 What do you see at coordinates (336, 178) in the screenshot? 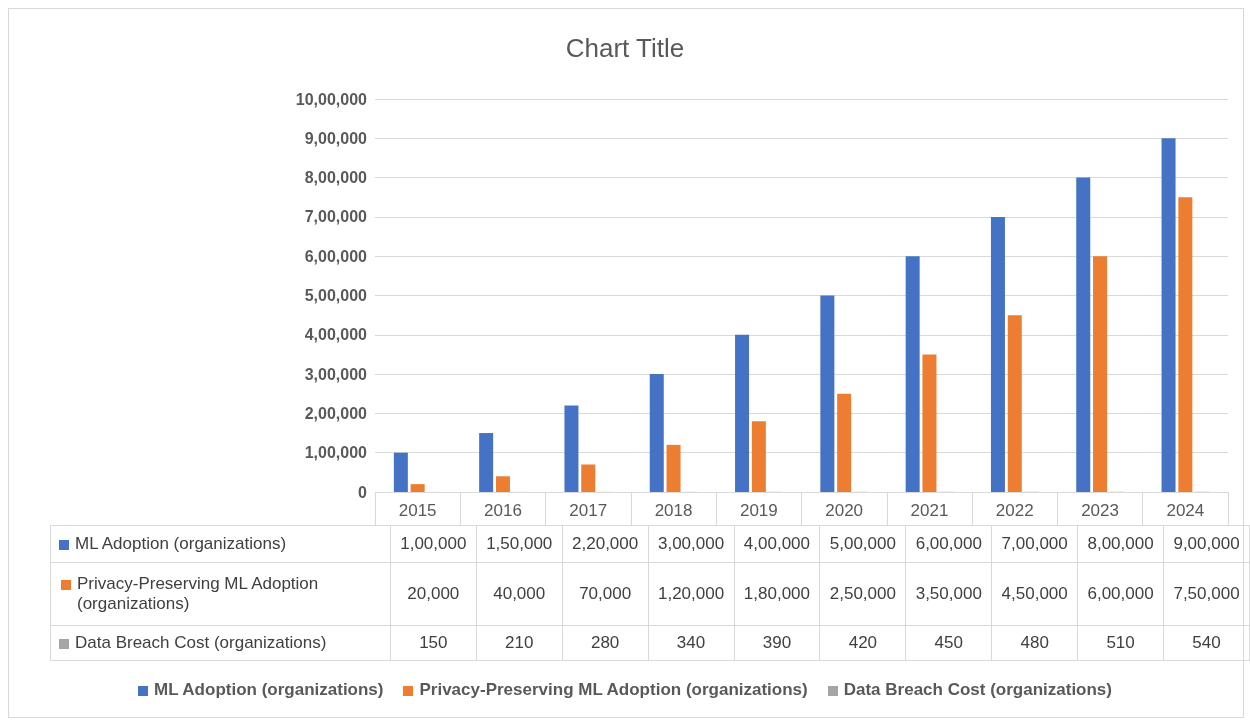
I see `y-tick-label: 8,00,000` at bounding box center [336, 178].